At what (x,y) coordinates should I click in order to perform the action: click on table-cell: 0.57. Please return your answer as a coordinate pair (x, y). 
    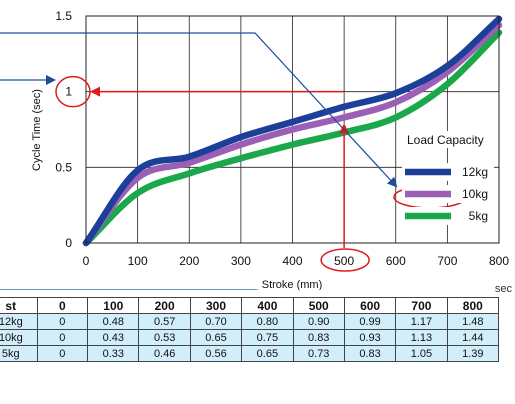
    Looking at the image, I should click on (164, 321).